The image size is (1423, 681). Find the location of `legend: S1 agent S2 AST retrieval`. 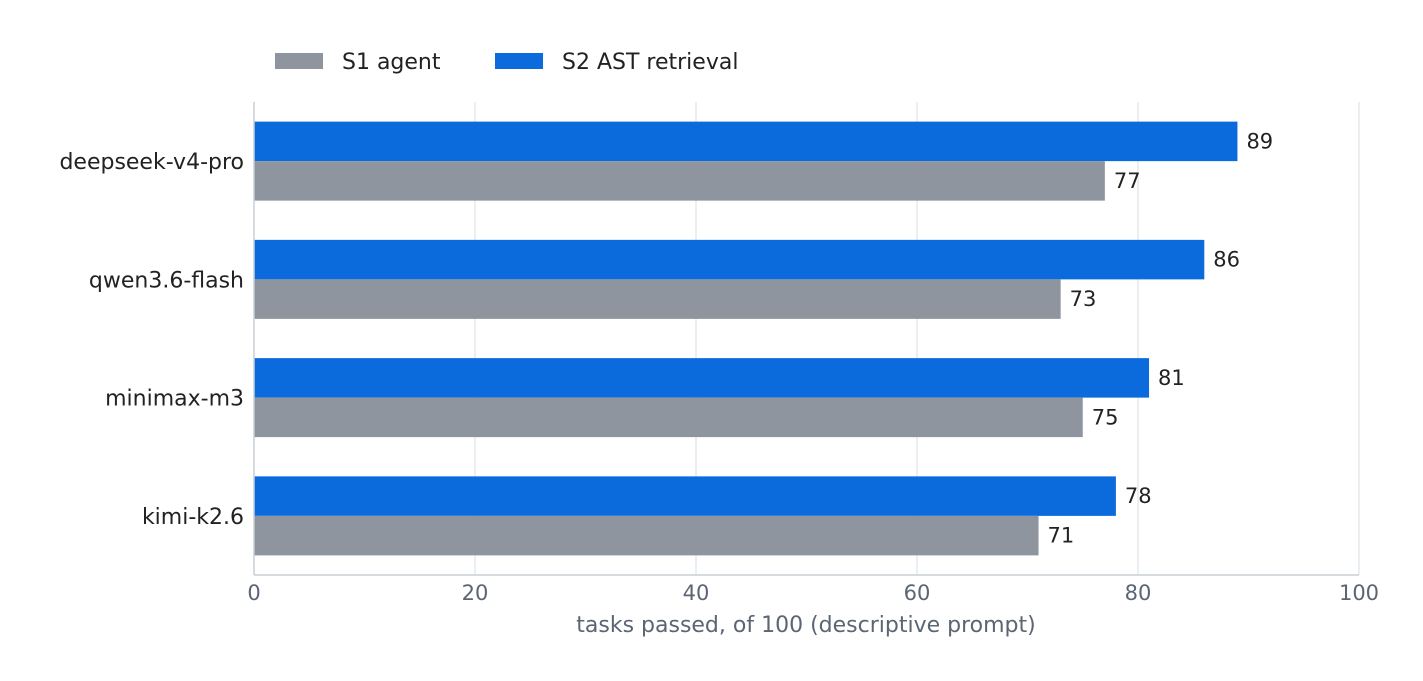

legend: S1 agent S2 AST retrieval is located at coordinates (506, 62).